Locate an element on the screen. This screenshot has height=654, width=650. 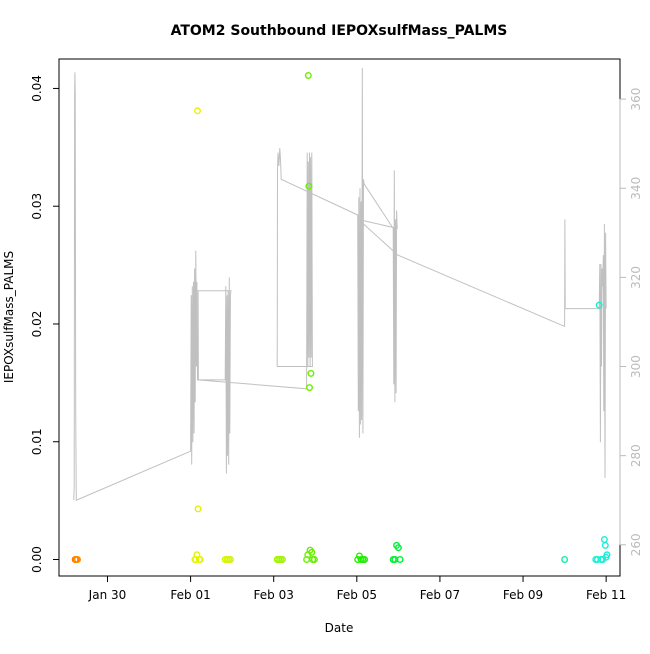
x-tick-label: Feb 11 is located at coordinates (606, 595).